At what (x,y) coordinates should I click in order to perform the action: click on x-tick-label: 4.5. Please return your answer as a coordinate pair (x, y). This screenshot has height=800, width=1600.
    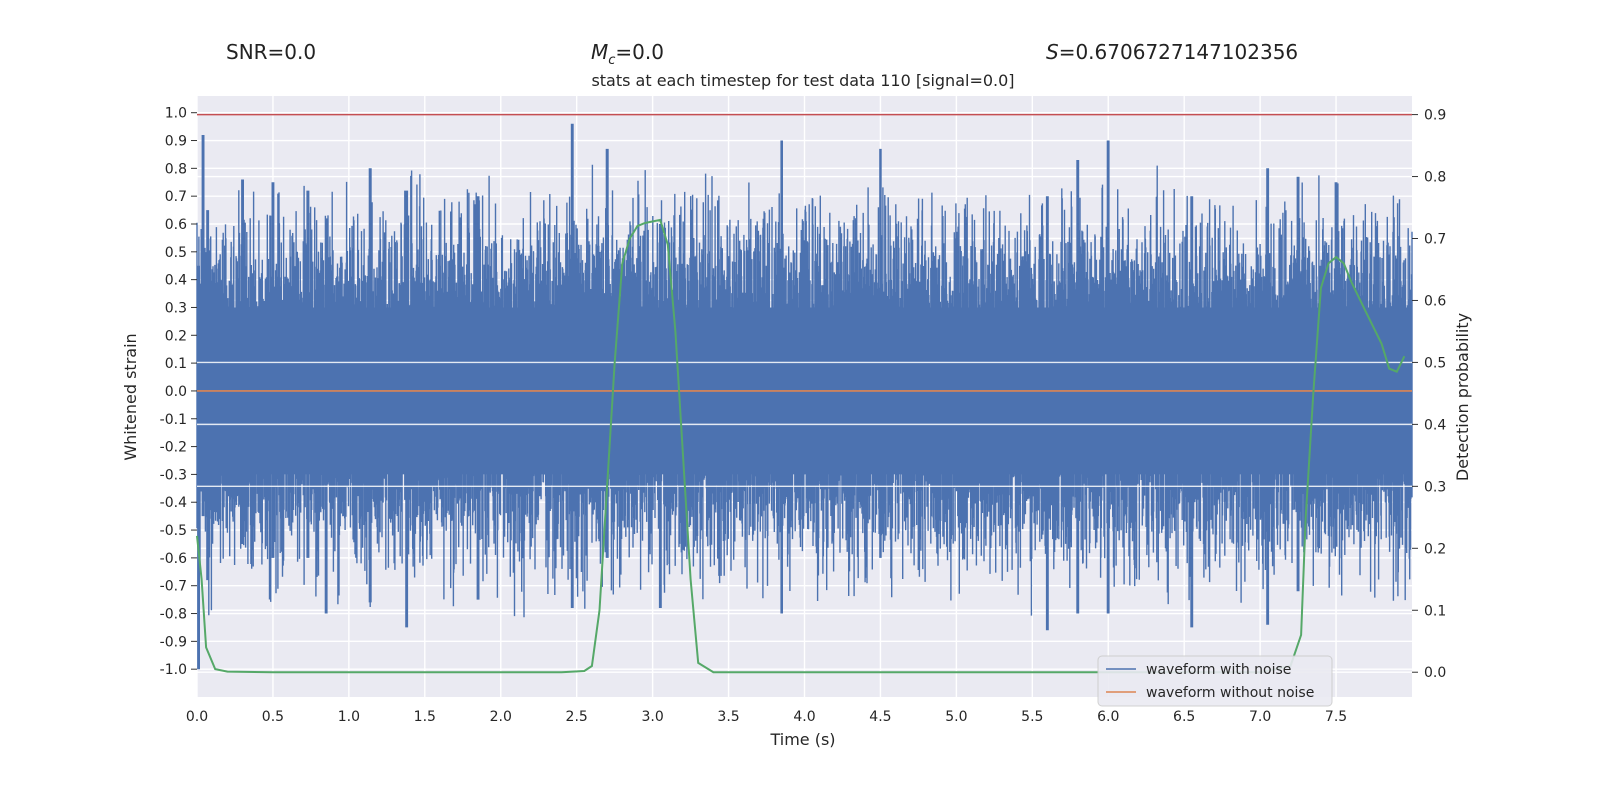
    Looking at the image, I should click on (880, 717).